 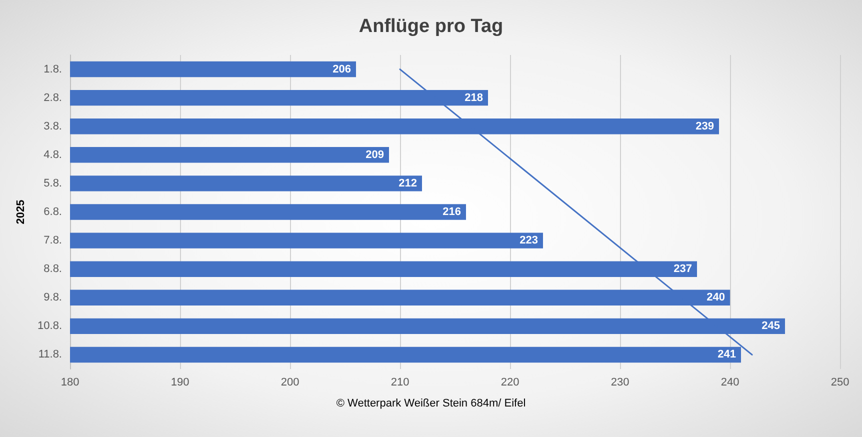 What do you see at coordinates (683, 269) in the screenshot?
I see `data-label: 237` at bounding box center [683, 269].